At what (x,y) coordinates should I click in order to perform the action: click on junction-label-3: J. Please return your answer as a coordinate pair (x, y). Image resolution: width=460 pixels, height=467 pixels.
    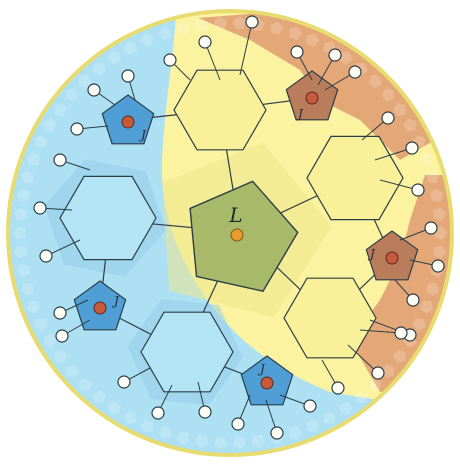
    Looking at the image, I should click on (371, 254).